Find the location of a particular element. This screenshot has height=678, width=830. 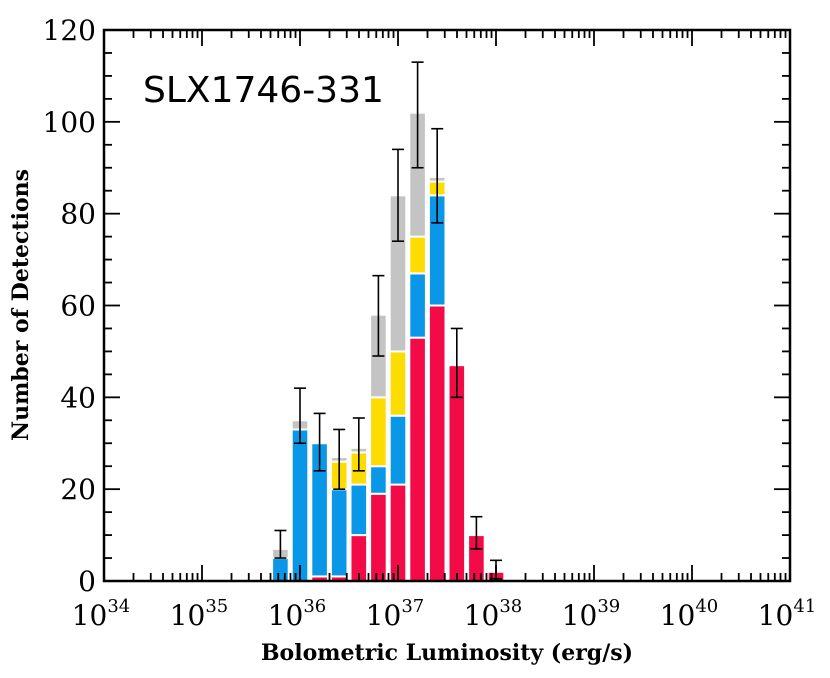

y-tick-label: 40 is located at coordinates (78, 397).